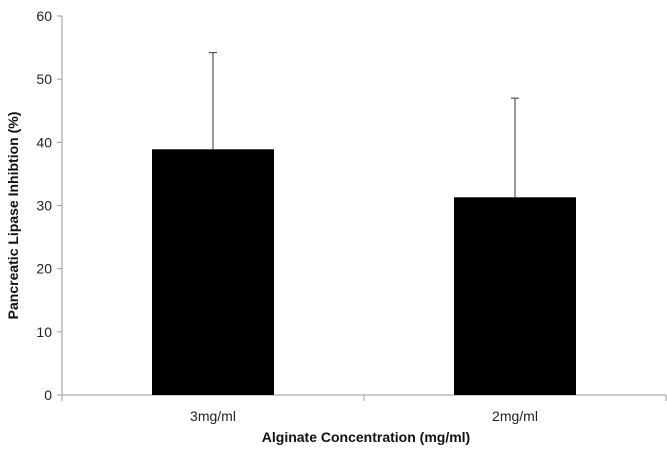  What do you see at coordinates (44, 79) in the screenshot?
I see `y-tick-label: 50` at bounding box center [44, 79].